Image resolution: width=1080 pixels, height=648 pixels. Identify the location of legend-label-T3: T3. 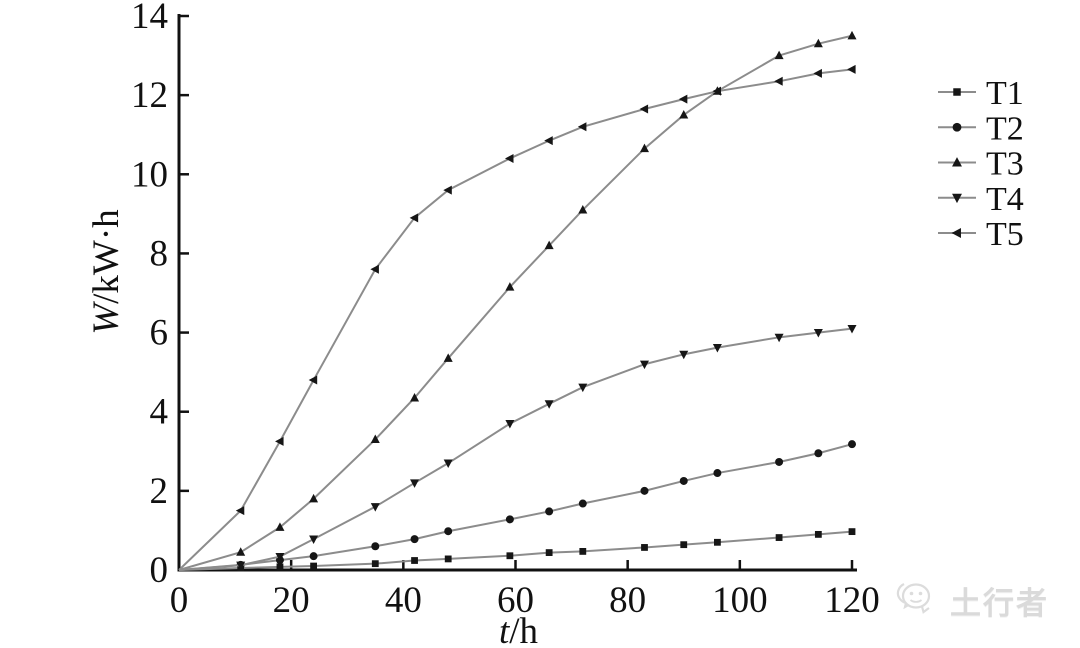
(1005, 164).